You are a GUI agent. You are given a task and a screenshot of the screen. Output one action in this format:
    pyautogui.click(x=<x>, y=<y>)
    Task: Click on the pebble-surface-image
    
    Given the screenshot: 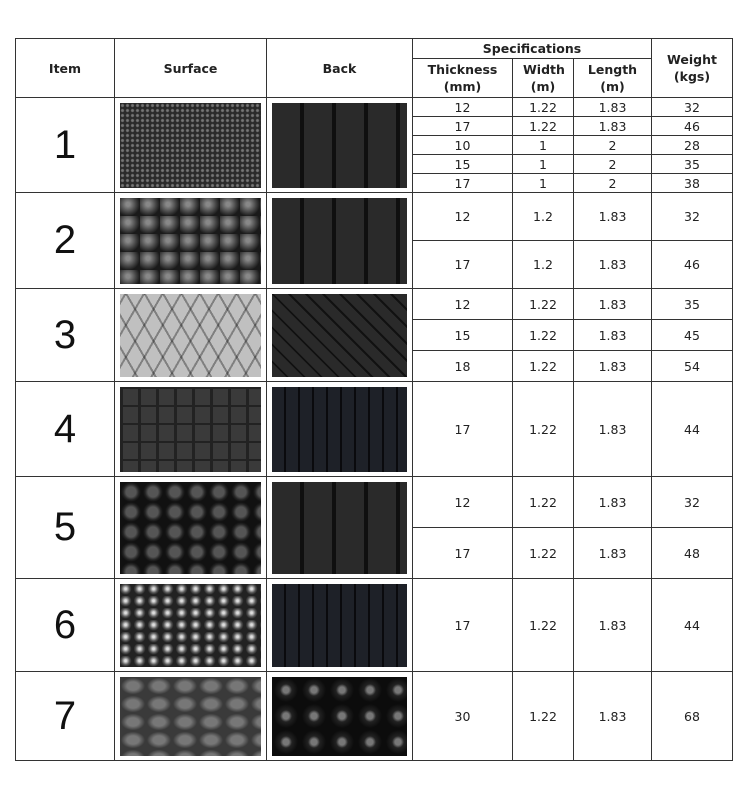 What is the action you would take?
    pyautogui.click(x=190, y=716)
    